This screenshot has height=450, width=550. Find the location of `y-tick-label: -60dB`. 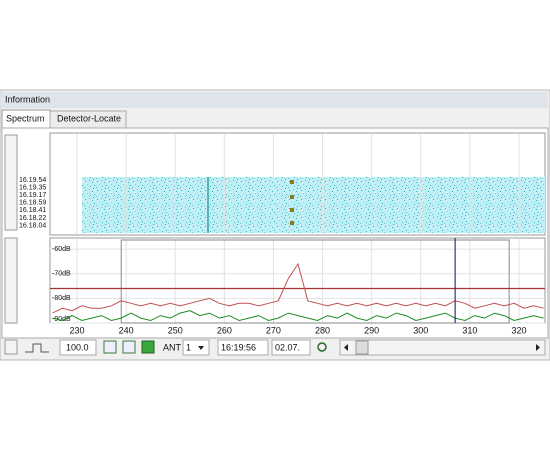

y-tick-label: -60dB is located at coordinates (61, 249).